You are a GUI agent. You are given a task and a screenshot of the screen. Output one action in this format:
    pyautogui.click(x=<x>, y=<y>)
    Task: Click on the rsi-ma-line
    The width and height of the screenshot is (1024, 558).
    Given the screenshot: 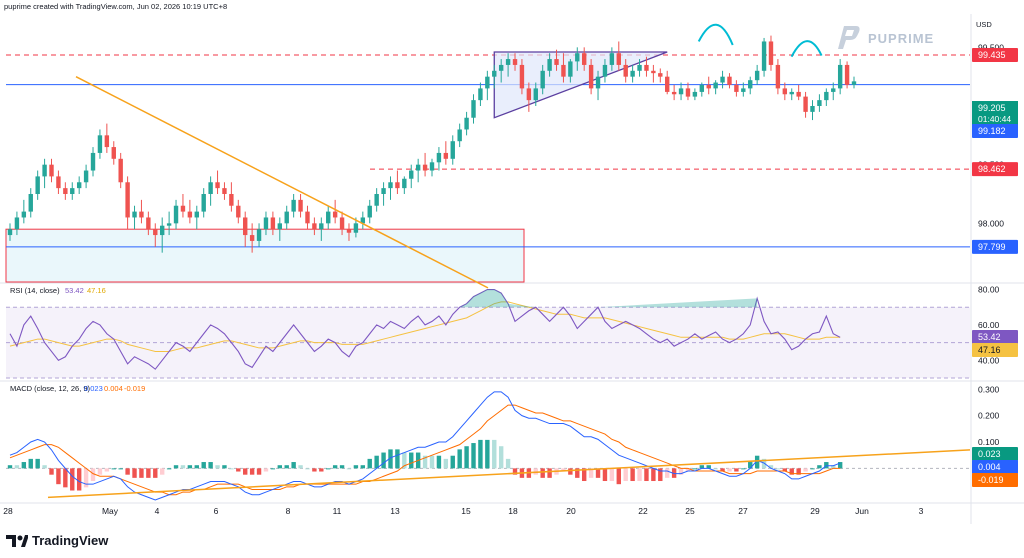 What is the action you would take?
    pyautogui.click(x=425, y=326)
    